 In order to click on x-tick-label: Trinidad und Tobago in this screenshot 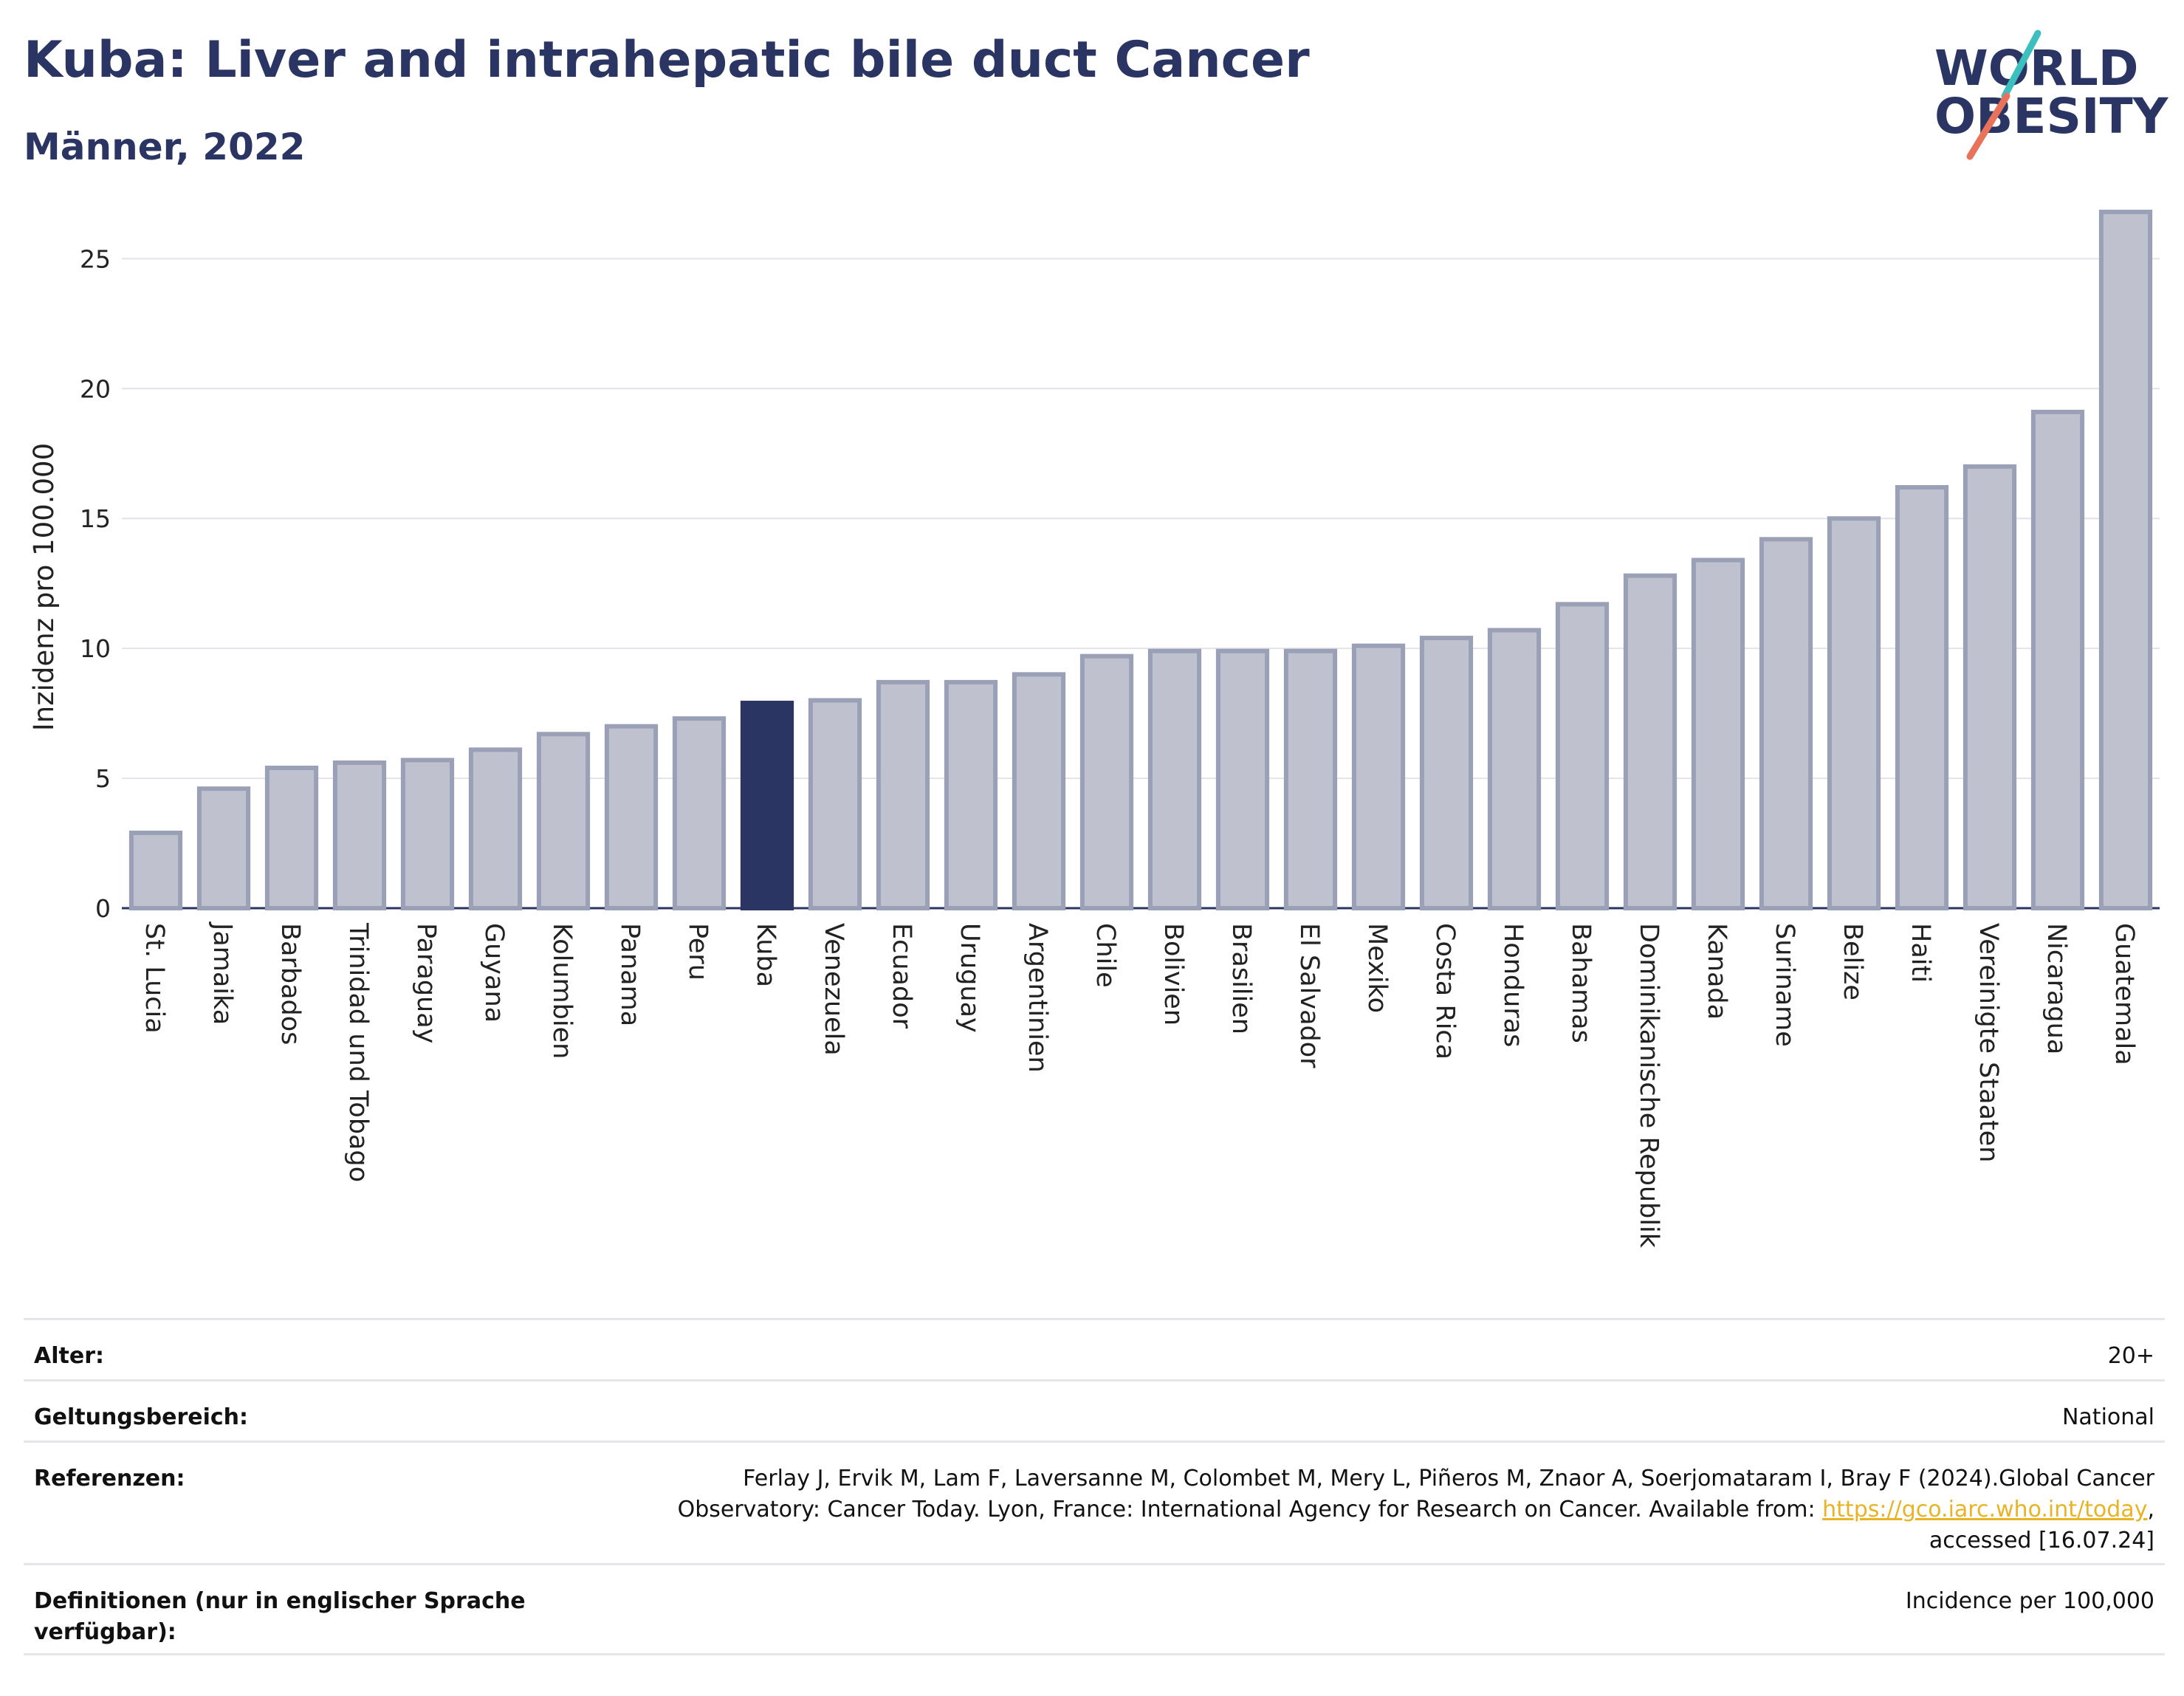, I will do `click(358, 1052)`.